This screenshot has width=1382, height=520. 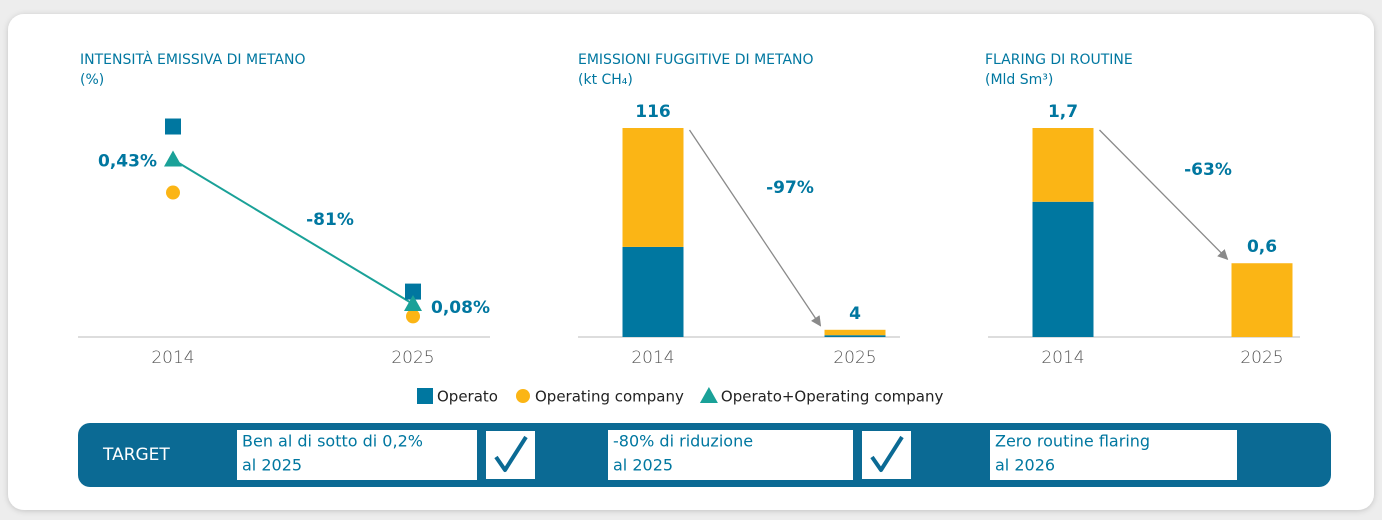 What do you see at coordinates (1063, 112) in the screenshot?
I see `total-label: 1,7` at bounding box center [1063, 112].